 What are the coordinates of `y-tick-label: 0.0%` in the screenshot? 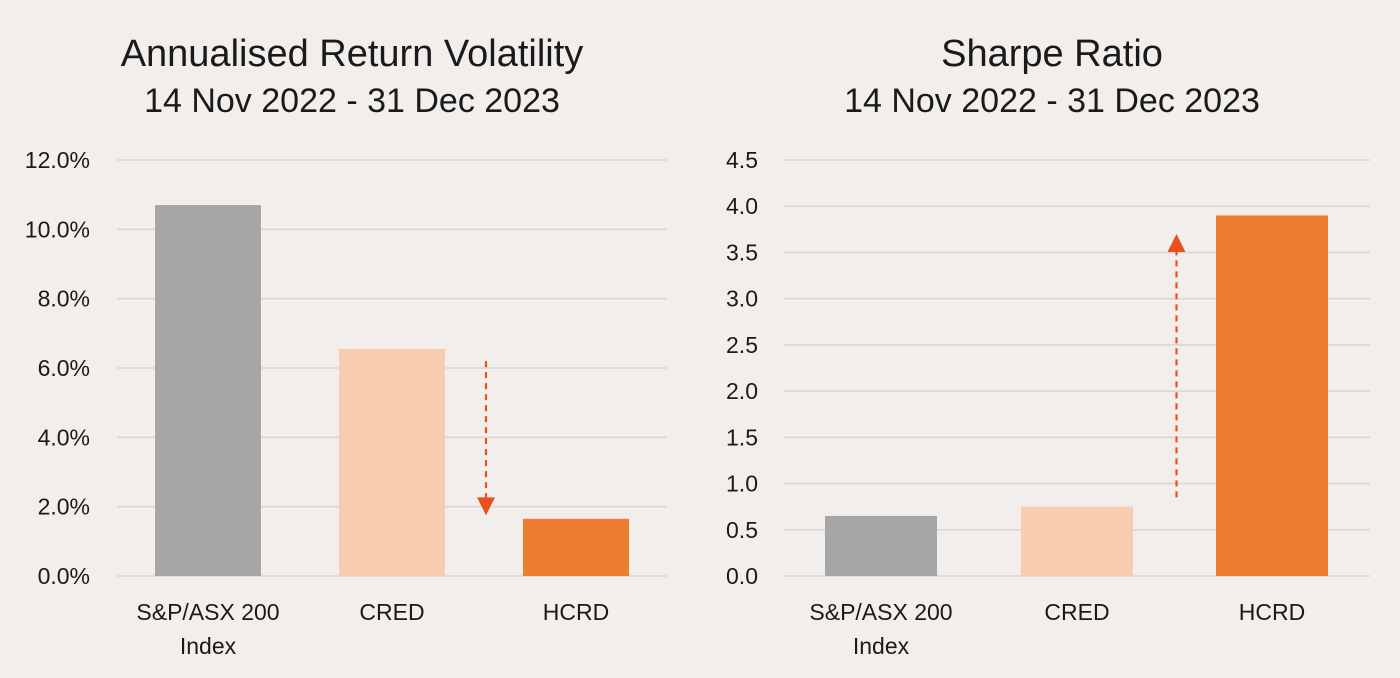 It's located at (64, 576).